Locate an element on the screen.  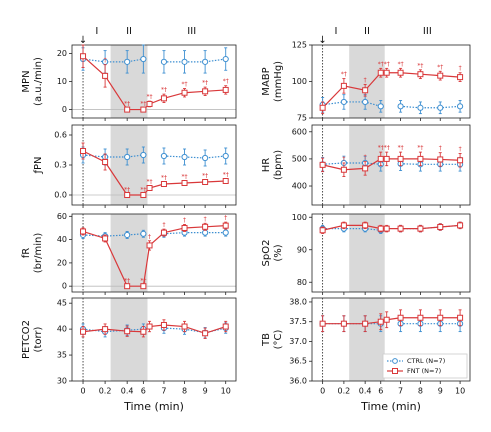
y-tick-label: 90 is located at coordinates (302, 249).